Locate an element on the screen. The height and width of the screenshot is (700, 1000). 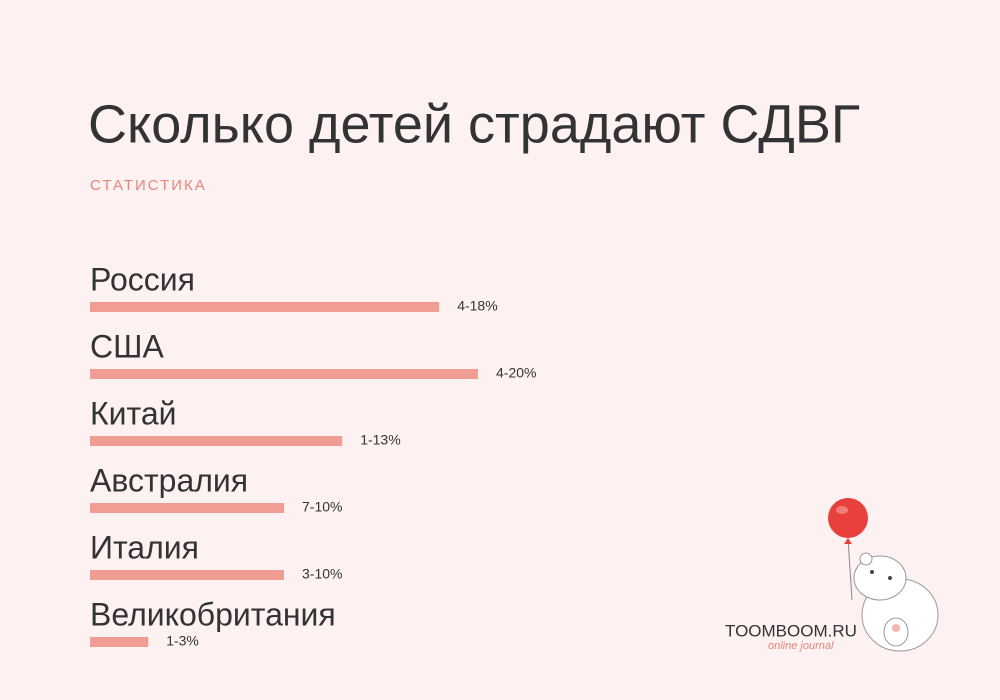
value-label: 1-13% is located at coordinates (380, 440).